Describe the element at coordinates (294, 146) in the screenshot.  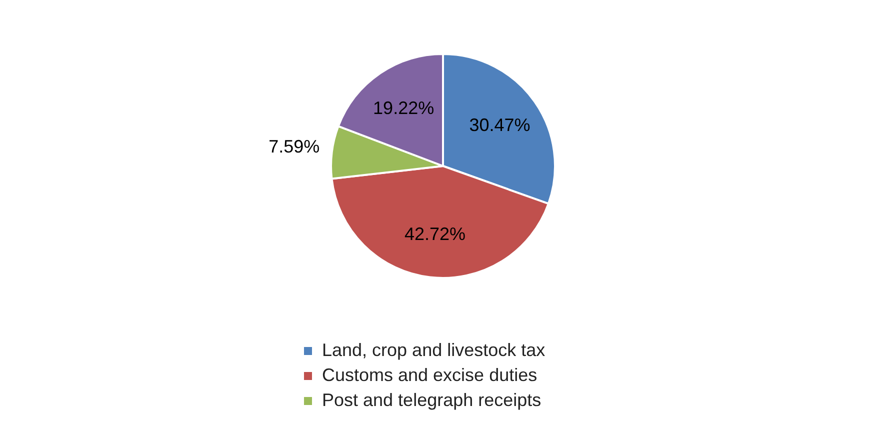
I see `data-label: 7.59%` at that location.